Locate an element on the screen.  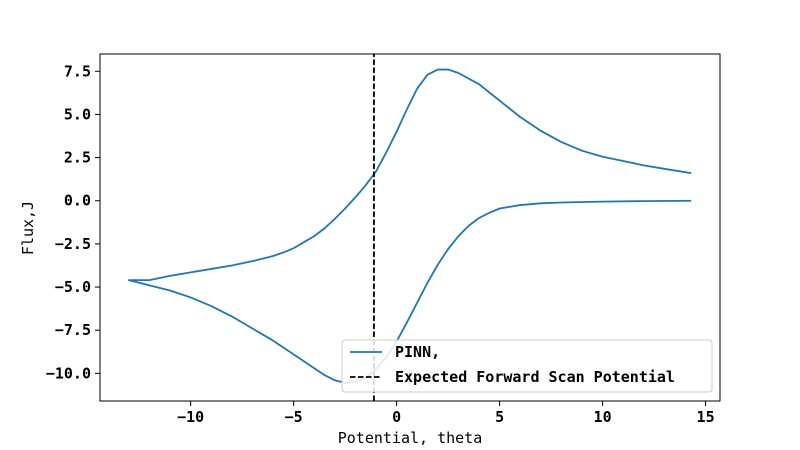
x-tick-label: 0 is located at coordinates (396, 417).